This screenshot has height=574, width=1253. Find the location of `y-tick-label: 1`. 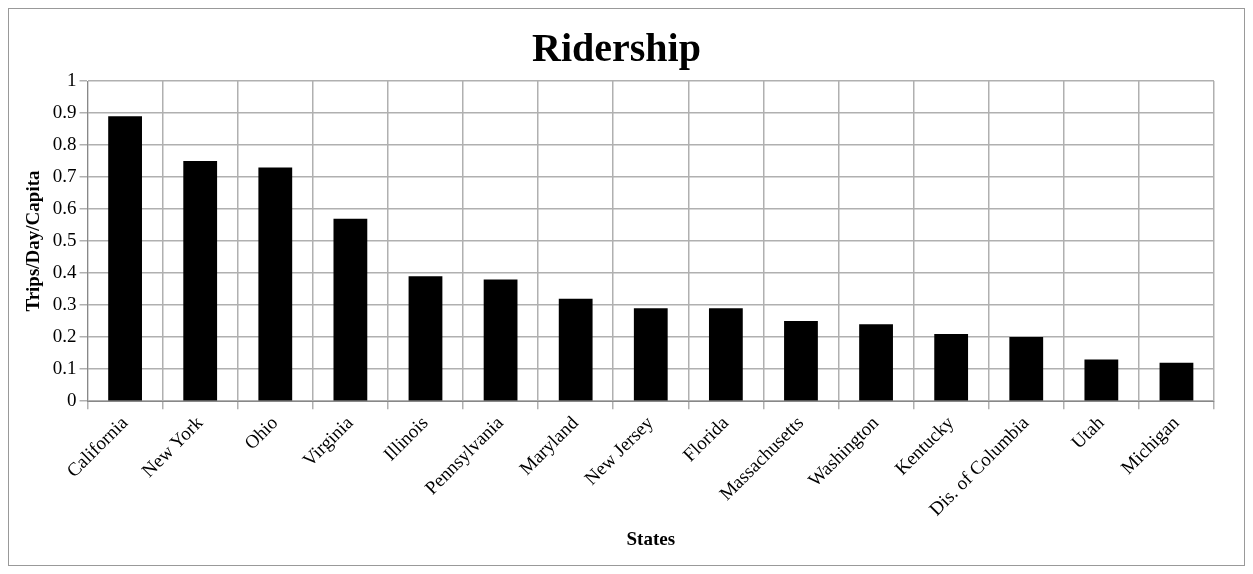

y-tick-label: 1 is located at coordinates (72, 79).